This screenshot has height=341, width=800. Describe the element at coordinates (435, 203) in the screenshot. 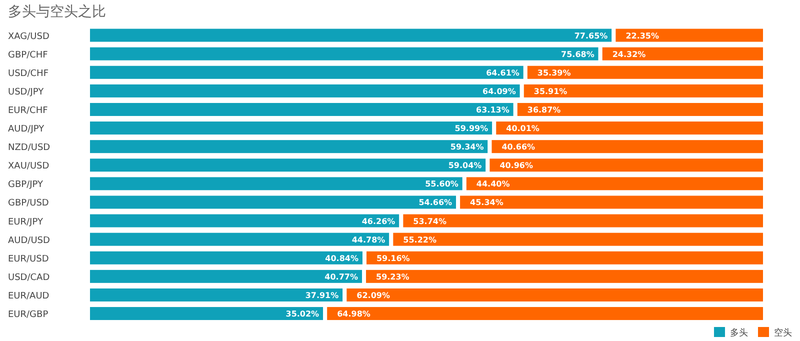

I see `data-label: 54.66%` at that location.